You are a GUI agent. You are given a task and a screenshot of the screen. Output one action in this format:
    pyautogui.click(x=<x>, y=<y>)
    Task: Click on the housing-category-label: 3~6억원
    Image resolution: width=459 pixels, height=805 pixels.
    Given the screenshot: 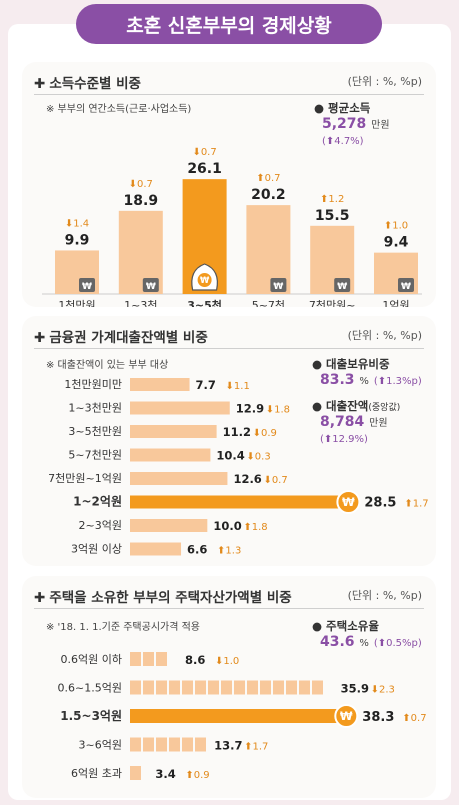 What is the action you would take?
    pyautogui.click(x=100, y=745)
    